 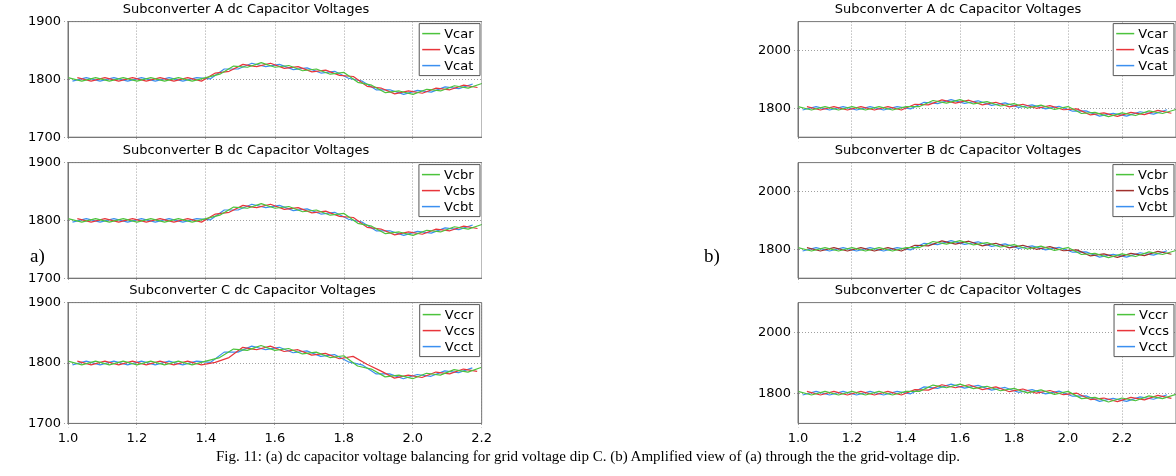 I want to click on text: a), so click(x=37, y=256).